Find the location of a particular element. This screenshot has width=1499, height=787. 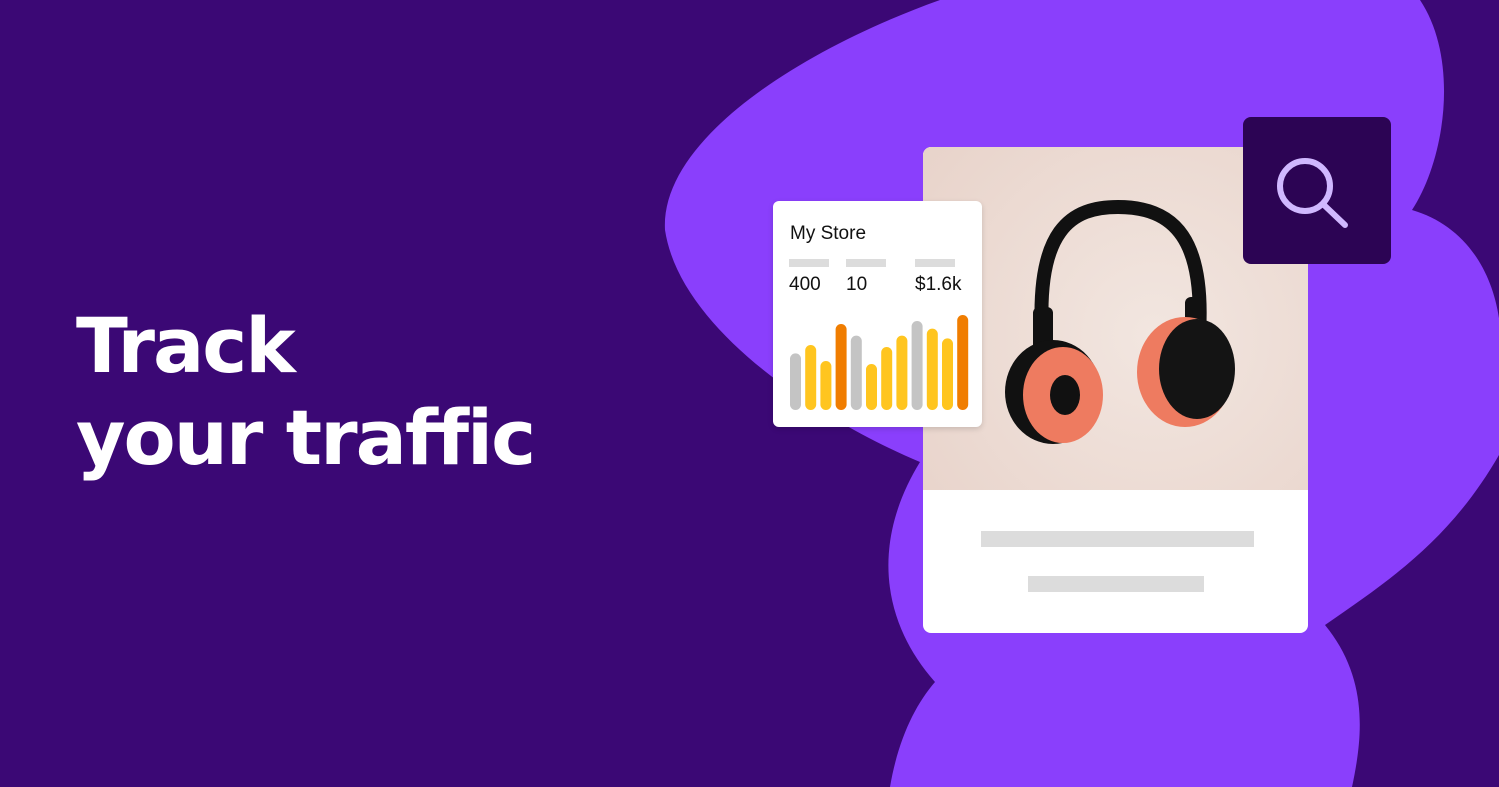

stat-value: 400 is located at coordinates (805, 284).